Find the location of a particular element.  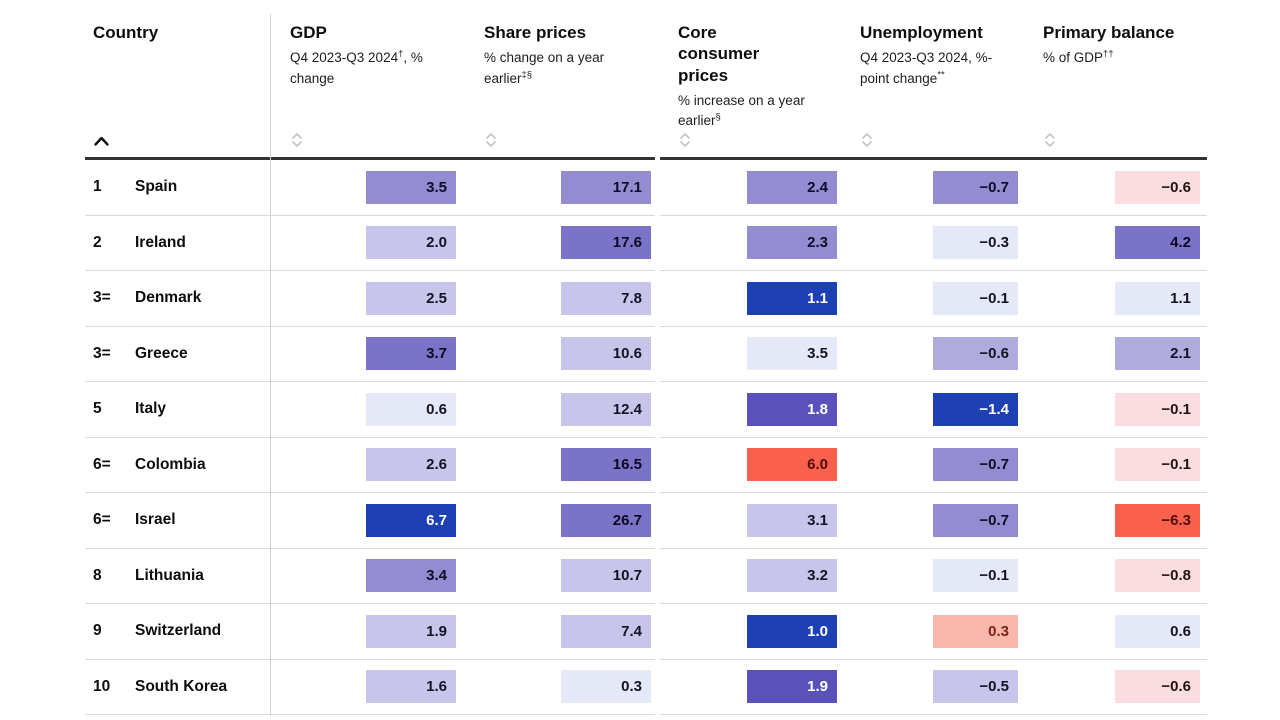

value-chip-unemp: 0.3 is located at coordinates (975, 631).